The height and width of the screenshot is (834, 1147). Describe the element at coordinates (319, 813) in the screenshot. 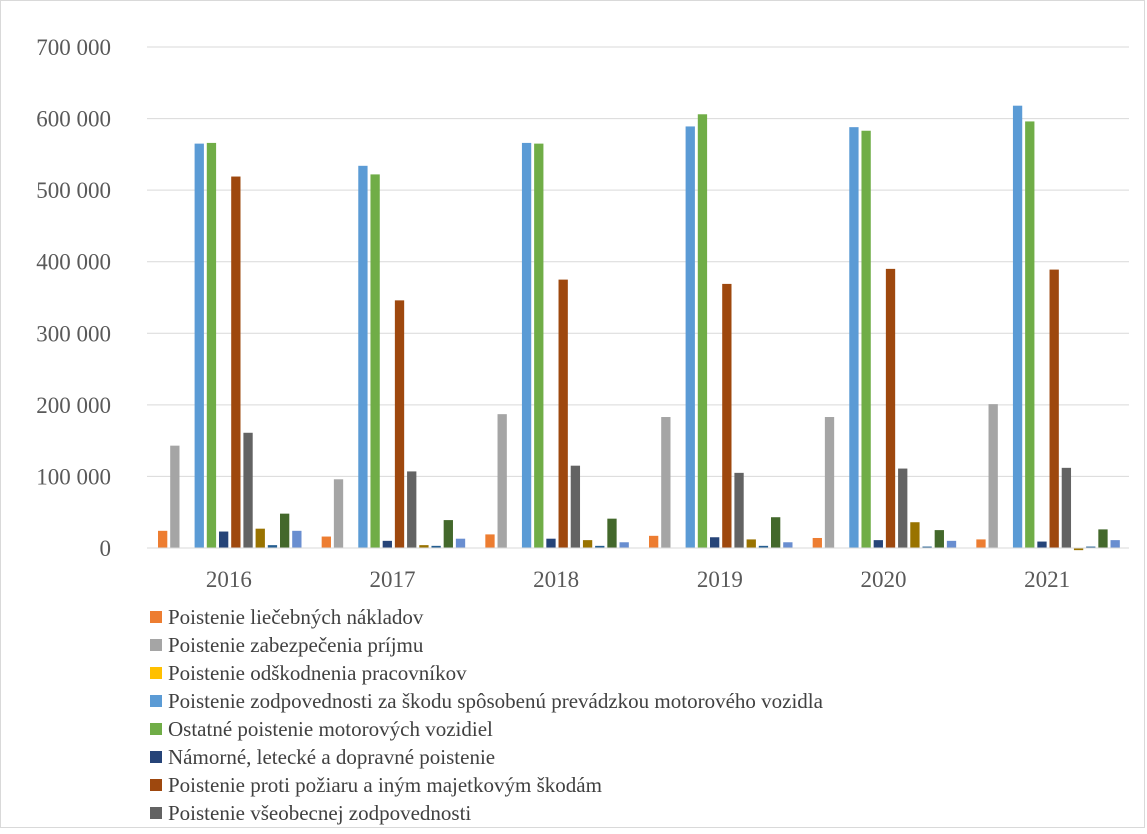

I see `legend-label: Poistenie všeobecnej zodpovednosti` at that location.